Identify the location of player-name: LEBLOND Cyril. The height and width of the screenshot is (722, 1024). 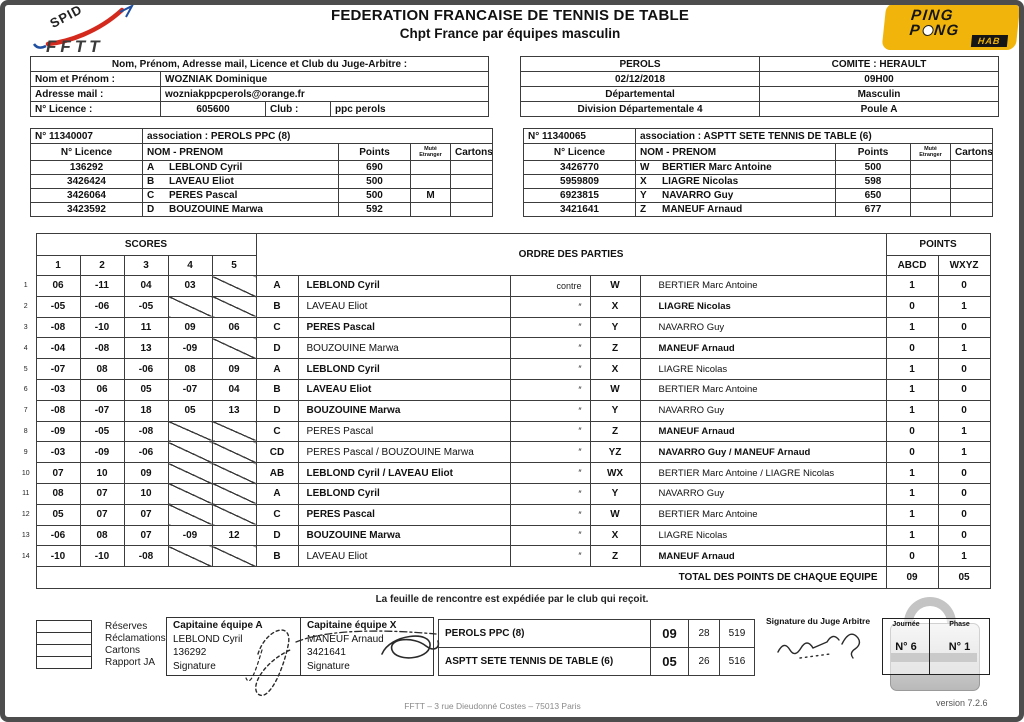
(404, 369).